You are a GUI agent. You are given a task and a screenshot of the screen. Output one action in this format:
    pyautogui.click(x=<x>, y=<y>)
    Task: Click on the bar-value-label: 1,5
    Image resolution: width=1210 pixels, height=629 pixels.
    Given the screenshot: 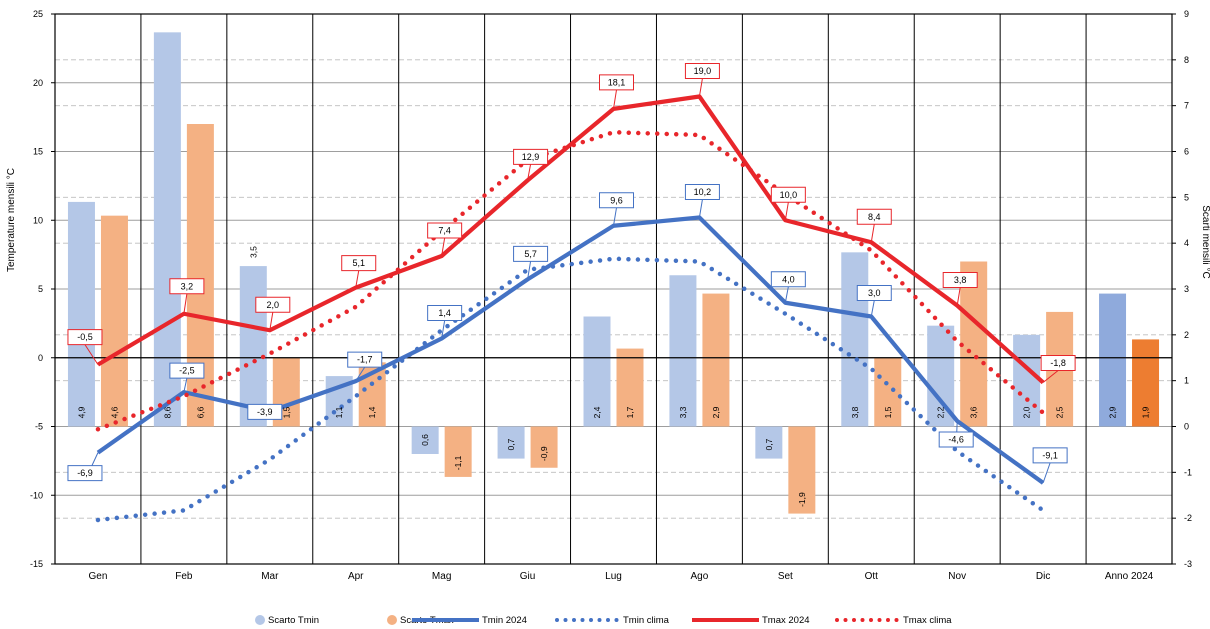 What is the action you would take?
    pyautogui.click(x=888, y=412)
    